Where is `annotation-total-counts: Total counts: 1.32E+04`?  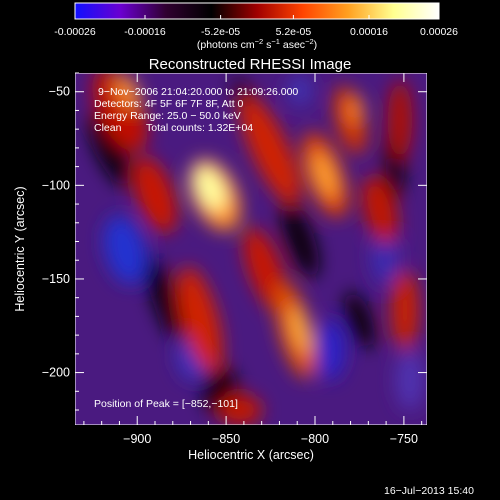
annotation-total-counts: Total counts: 1.32E+04 is located at coordinates (199, 128).